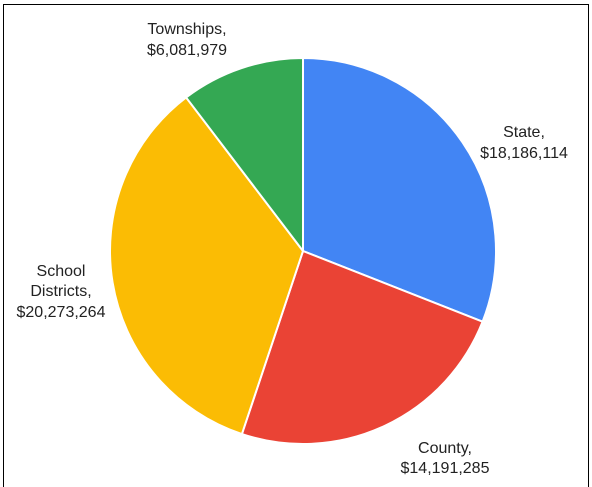  Describe the element at coordinates (296, 4) in the screenshot. I see `frame-border-top` at that location.